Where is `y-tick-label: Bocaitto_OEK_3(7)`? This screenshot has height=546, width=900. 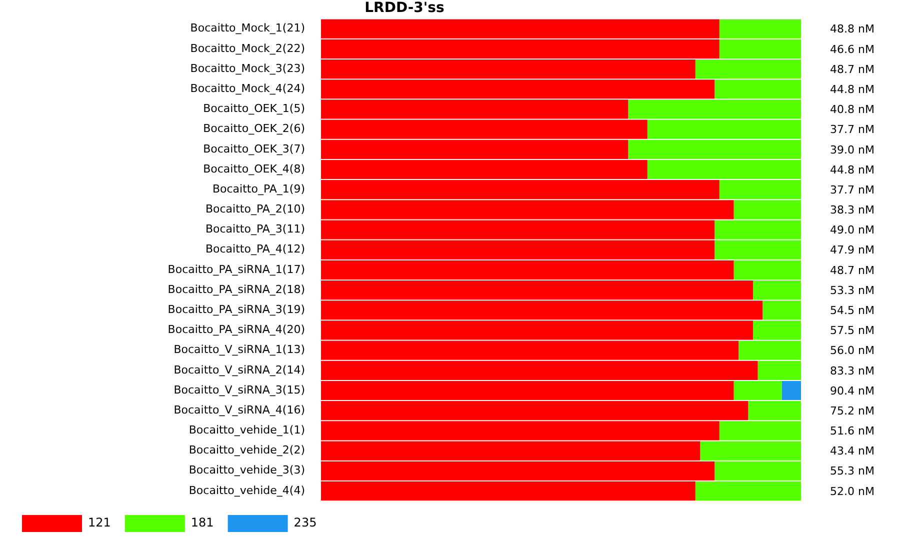 y-tick-label: Bocaitto_OEK_3(7) is located at coordinates (254, 149).